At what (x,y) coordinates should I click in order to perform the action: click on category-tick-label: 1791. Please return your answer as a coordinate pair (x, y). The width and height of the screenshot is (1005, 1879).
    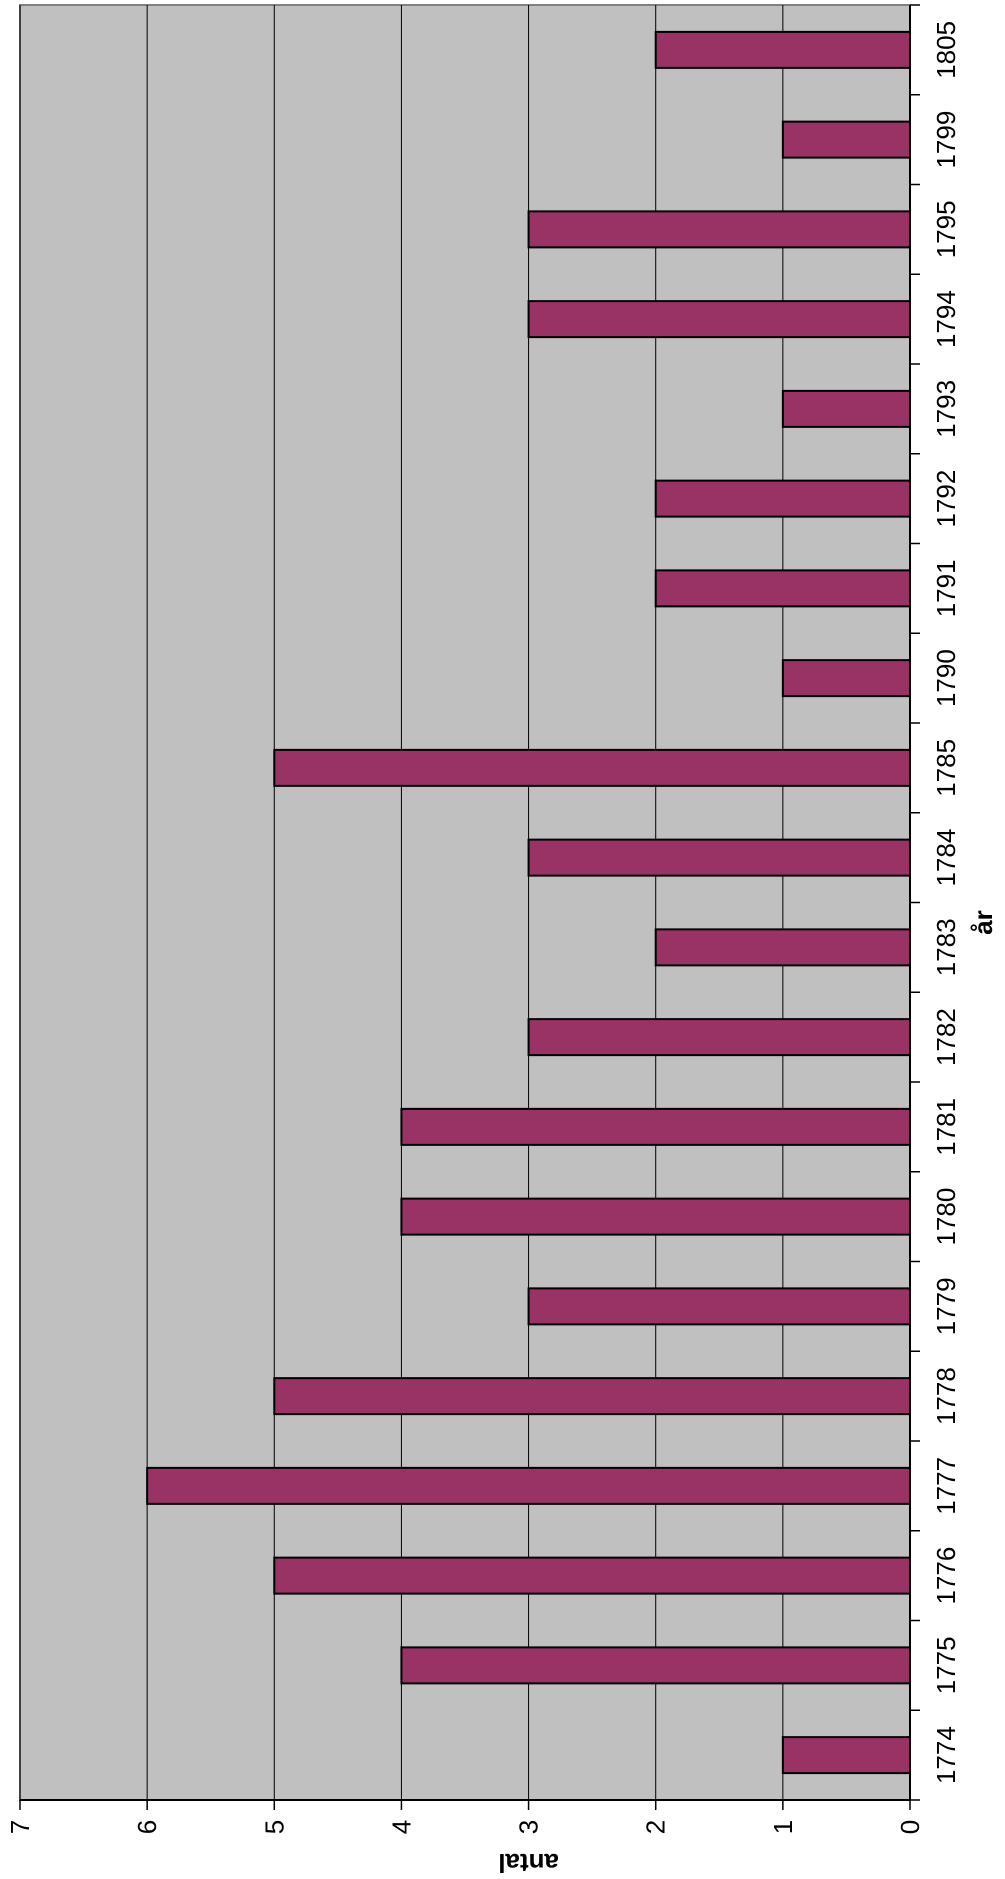
    Looking at the image, I should click on (946, 588).